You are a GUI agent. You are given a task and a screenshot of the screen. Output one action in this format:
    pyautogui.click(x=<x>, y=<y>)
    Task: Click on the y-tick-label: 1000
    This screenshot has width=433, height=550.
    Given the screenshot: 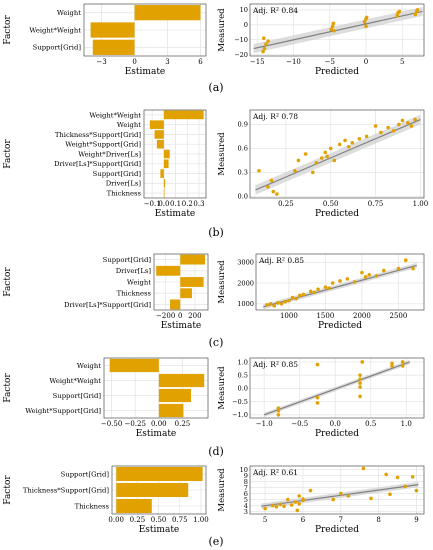 What is the action you would take?
    pyautogui.click(x=245, y=304)
    